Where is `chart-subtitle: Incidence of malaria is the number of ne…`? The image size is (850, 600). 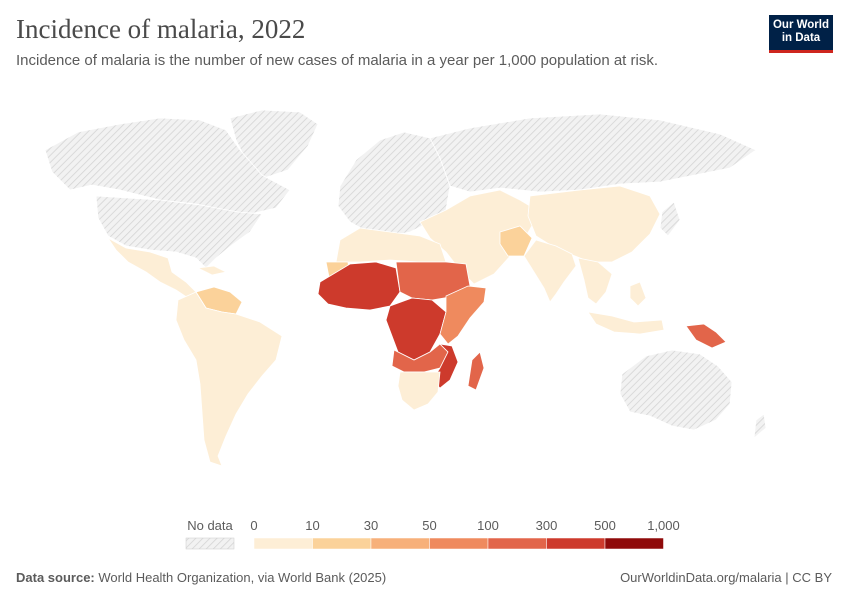 chart-subtitle: Incidence of malaria is the number of ne… is located at coordinates (337, 60).